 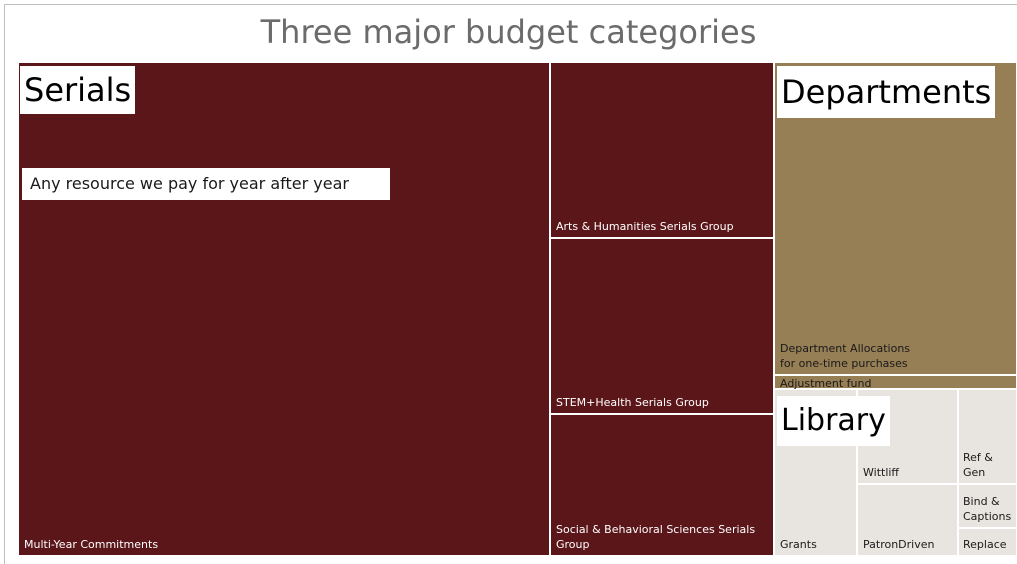 What do you see at coordinates (987, 509) in the screenshot?
I see `treemap-cell-label: Bind & Captions` at bounding box center [987, 509].